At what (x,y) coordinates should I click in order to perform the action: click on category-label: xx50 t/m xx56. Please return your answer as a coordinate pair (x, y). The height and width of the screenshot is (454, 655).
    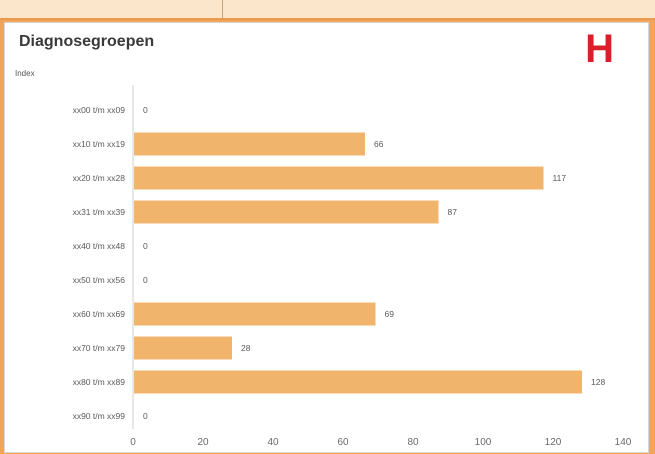
    Looking at the image, I should click on (99, 280).